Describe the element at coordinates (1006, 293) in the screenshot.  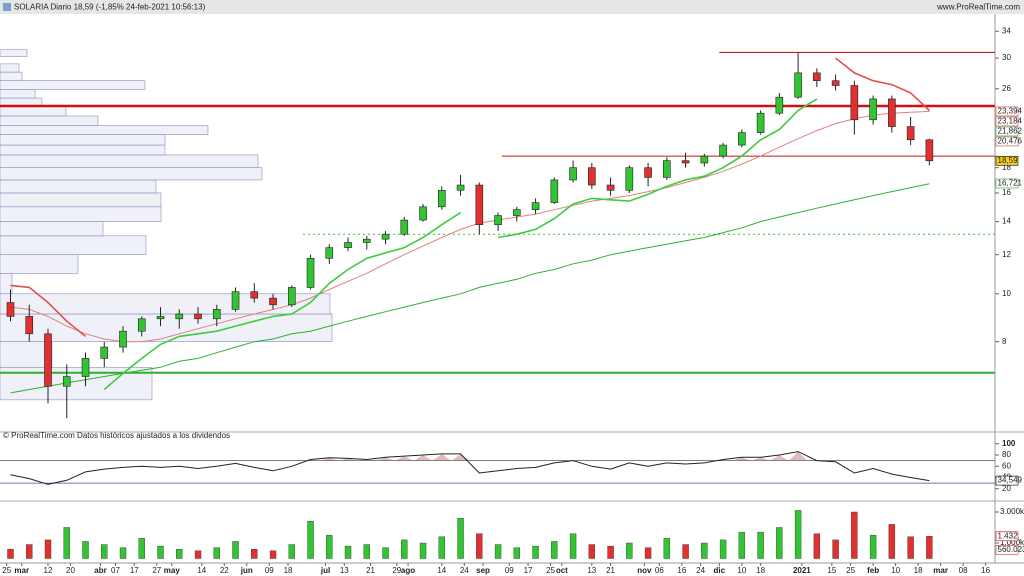
I see `y-tick-label: 10` at that location.